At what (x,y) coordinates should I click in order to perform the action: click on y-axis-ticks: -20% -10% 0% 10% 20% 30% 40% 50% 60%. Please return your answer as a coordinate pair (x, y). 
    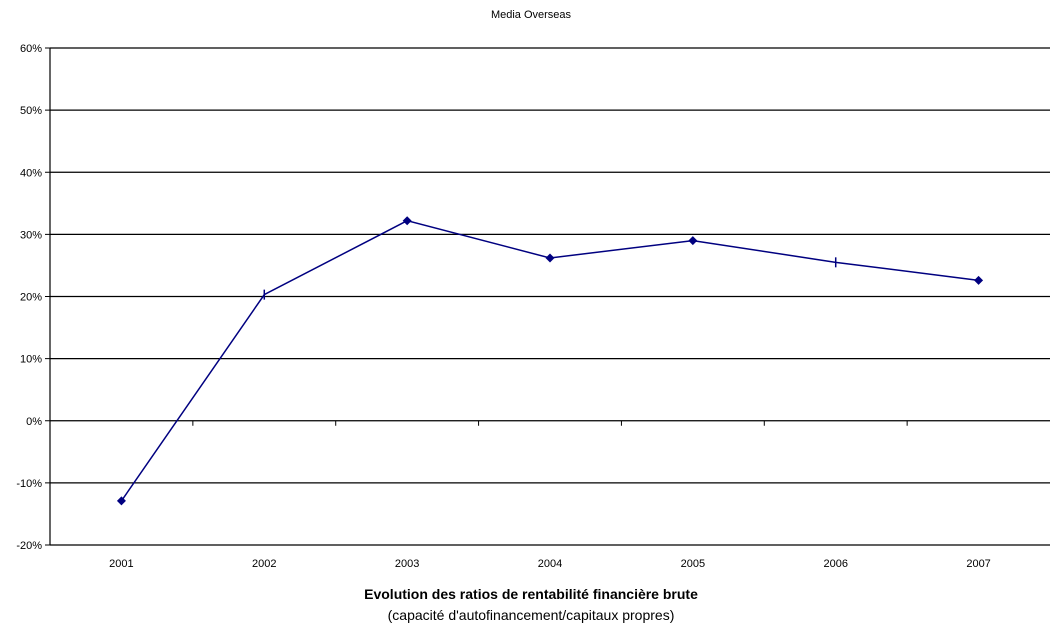
    Looking at the image, I should click on (33, 297).